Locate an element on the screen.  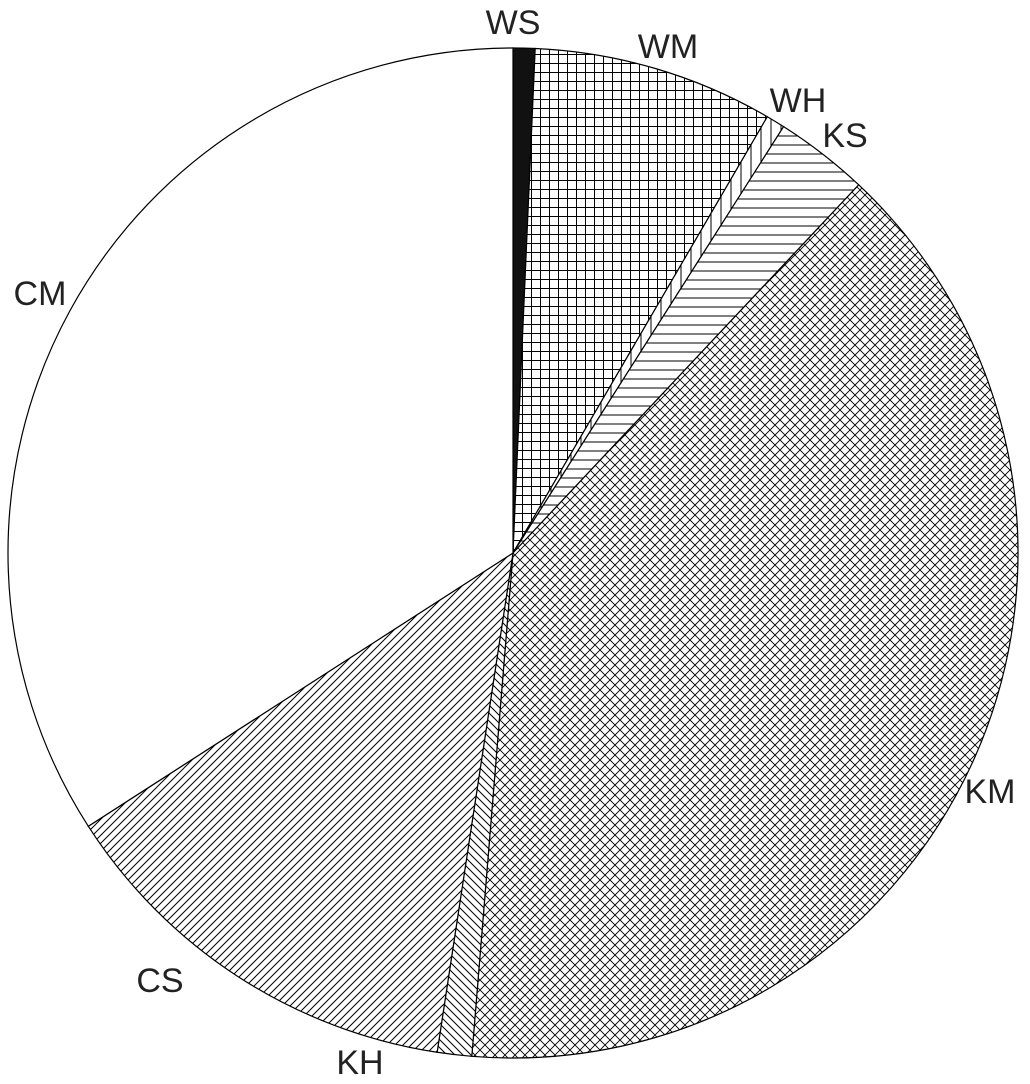
slice-label-km: KM is located at coordinates (990, 792).